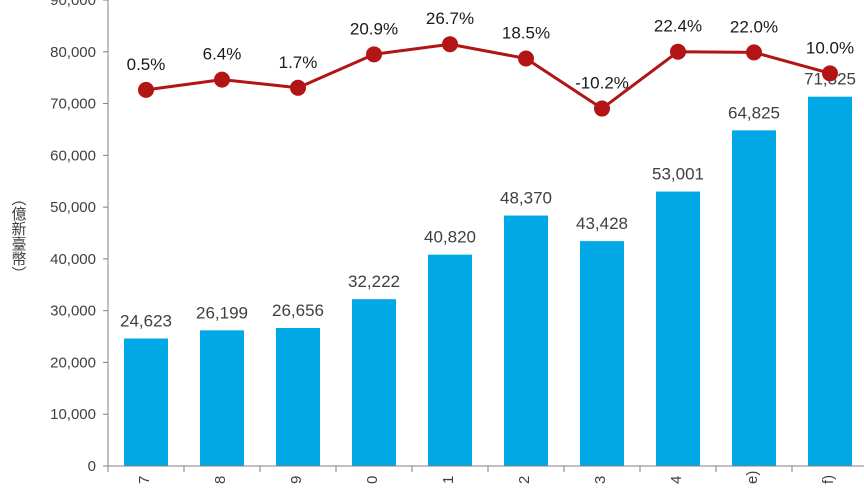 This screenshot has width=864, height=491. Describe the element at coordinates (73, 104) in the screenshot. I see `y-tick-label: 70,000` at that location.